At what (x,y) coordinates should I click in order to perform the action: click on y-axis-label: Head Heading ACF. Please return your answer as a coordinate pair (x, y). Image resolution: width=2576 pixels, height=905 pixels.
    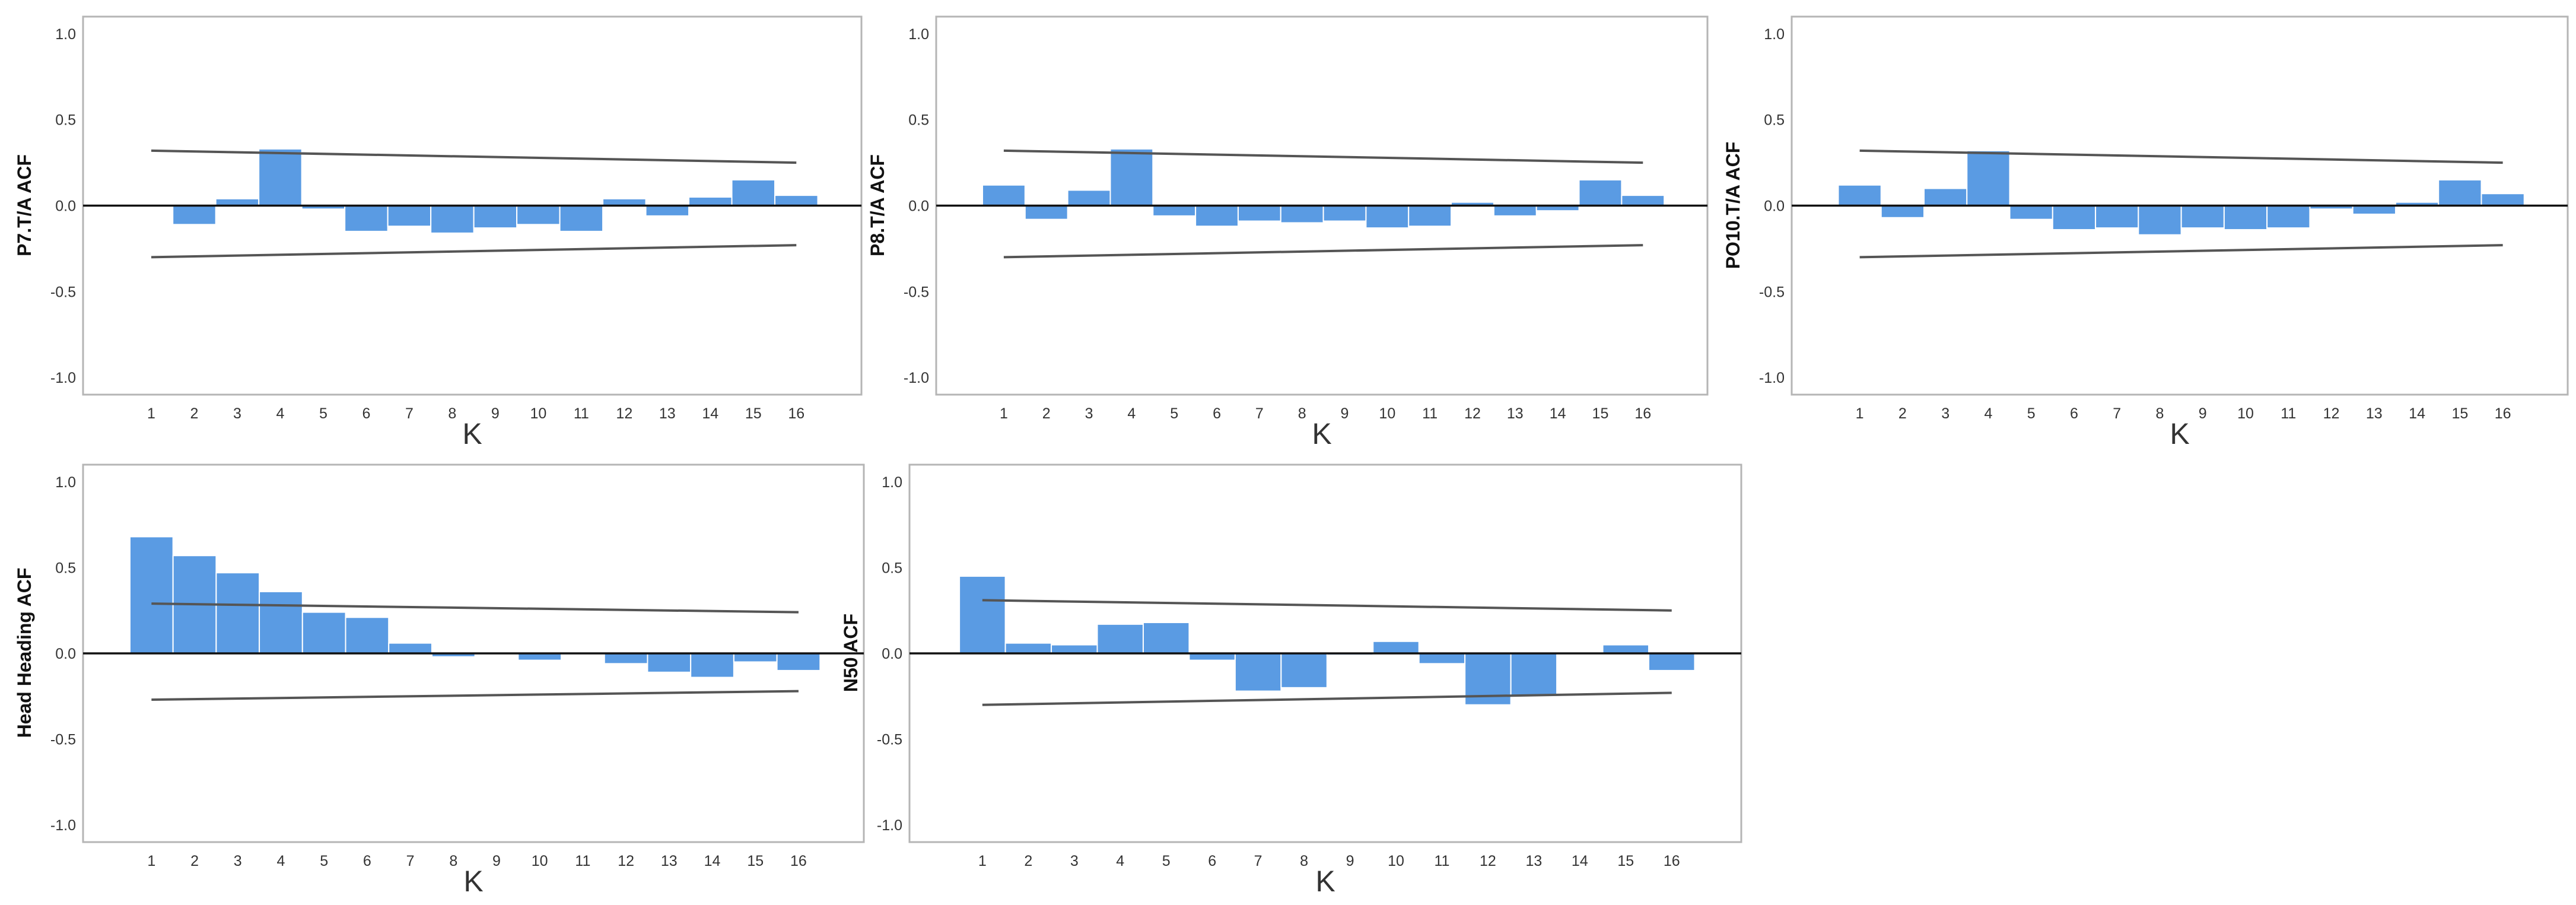
    Looking at the image, I should click on (24, 653).